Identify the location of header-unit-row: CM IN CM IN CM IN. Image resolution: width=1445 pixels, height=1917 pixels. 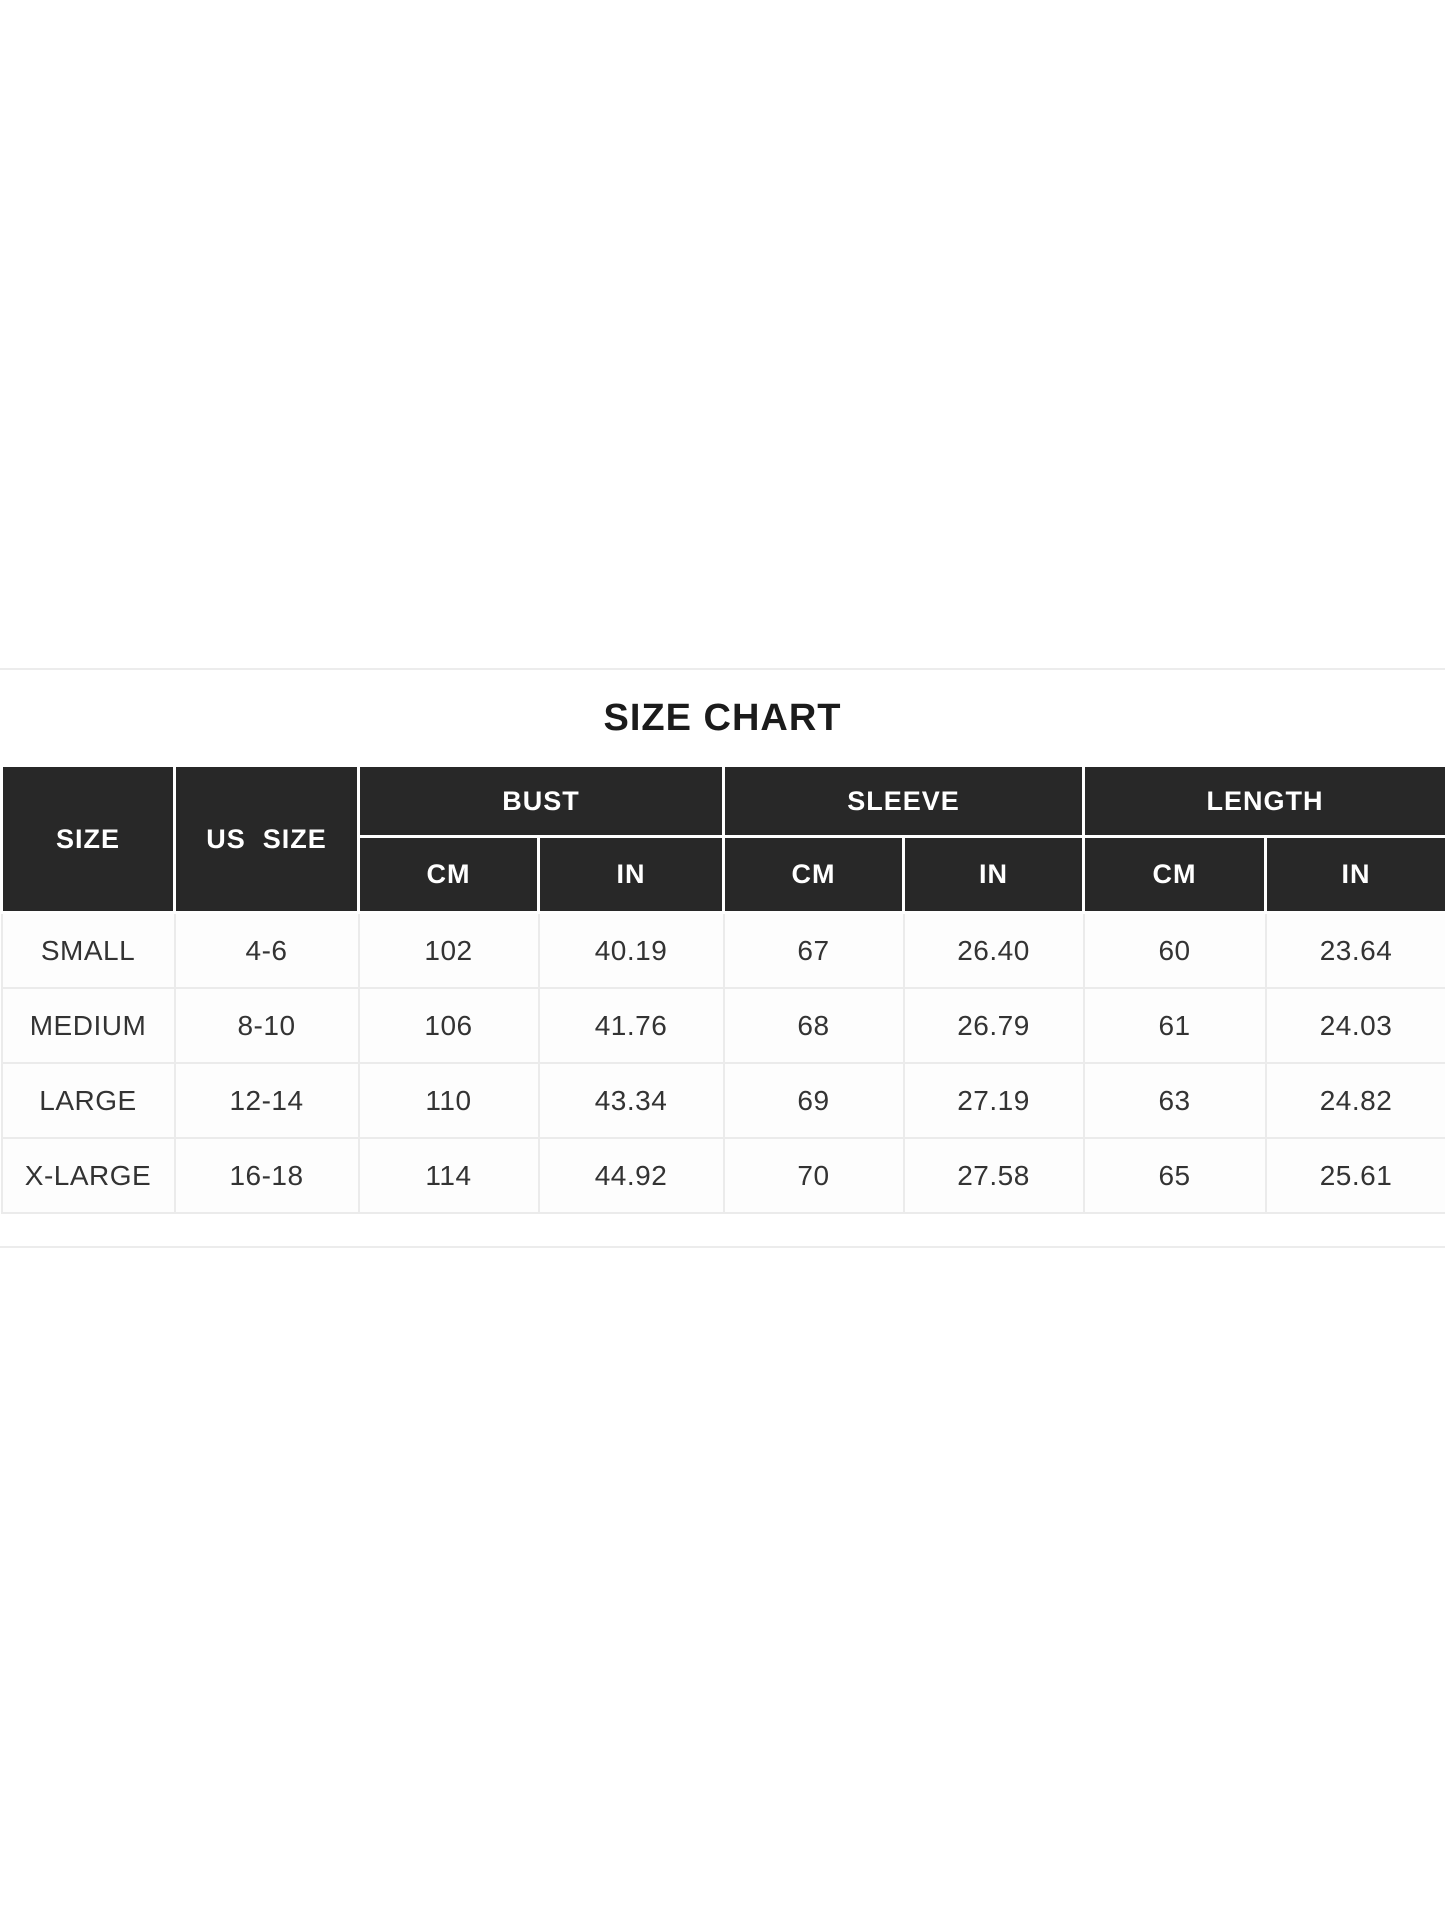
(723, 874).